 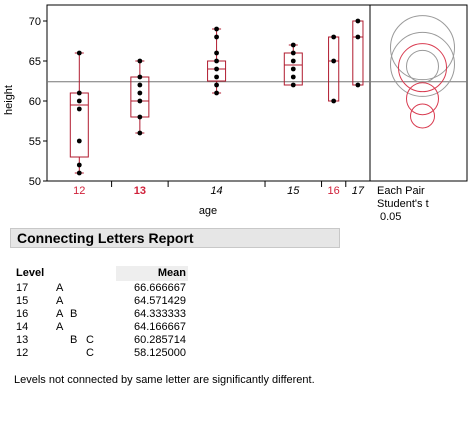 I want to click on x-axis-label: age, so click(x=208, y=211).